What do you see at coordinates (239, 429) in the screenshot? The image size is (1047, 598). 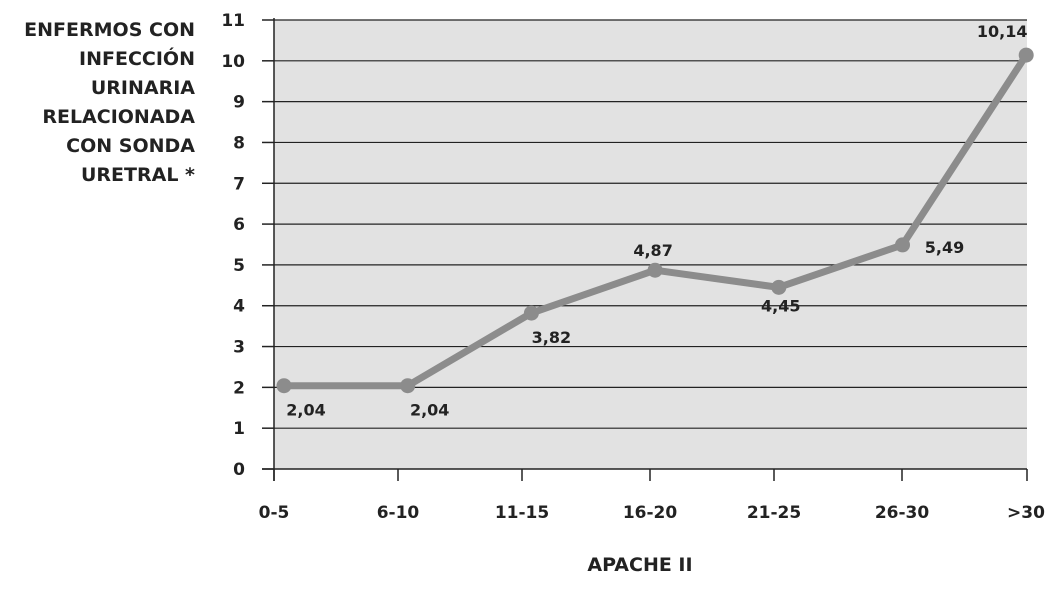 I see `y-tick-label: 1` at bounding box center [239, 429].